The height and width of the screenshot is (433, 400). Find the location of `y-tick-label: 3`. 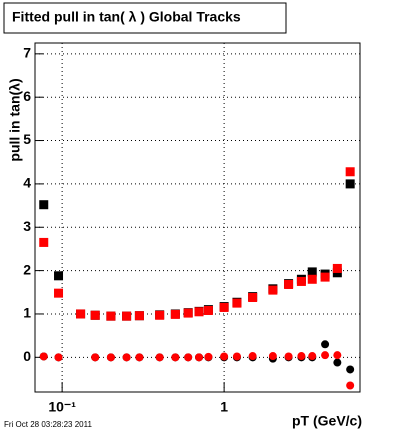

y-tick-label: 3 is located at coordinates (27, 226).